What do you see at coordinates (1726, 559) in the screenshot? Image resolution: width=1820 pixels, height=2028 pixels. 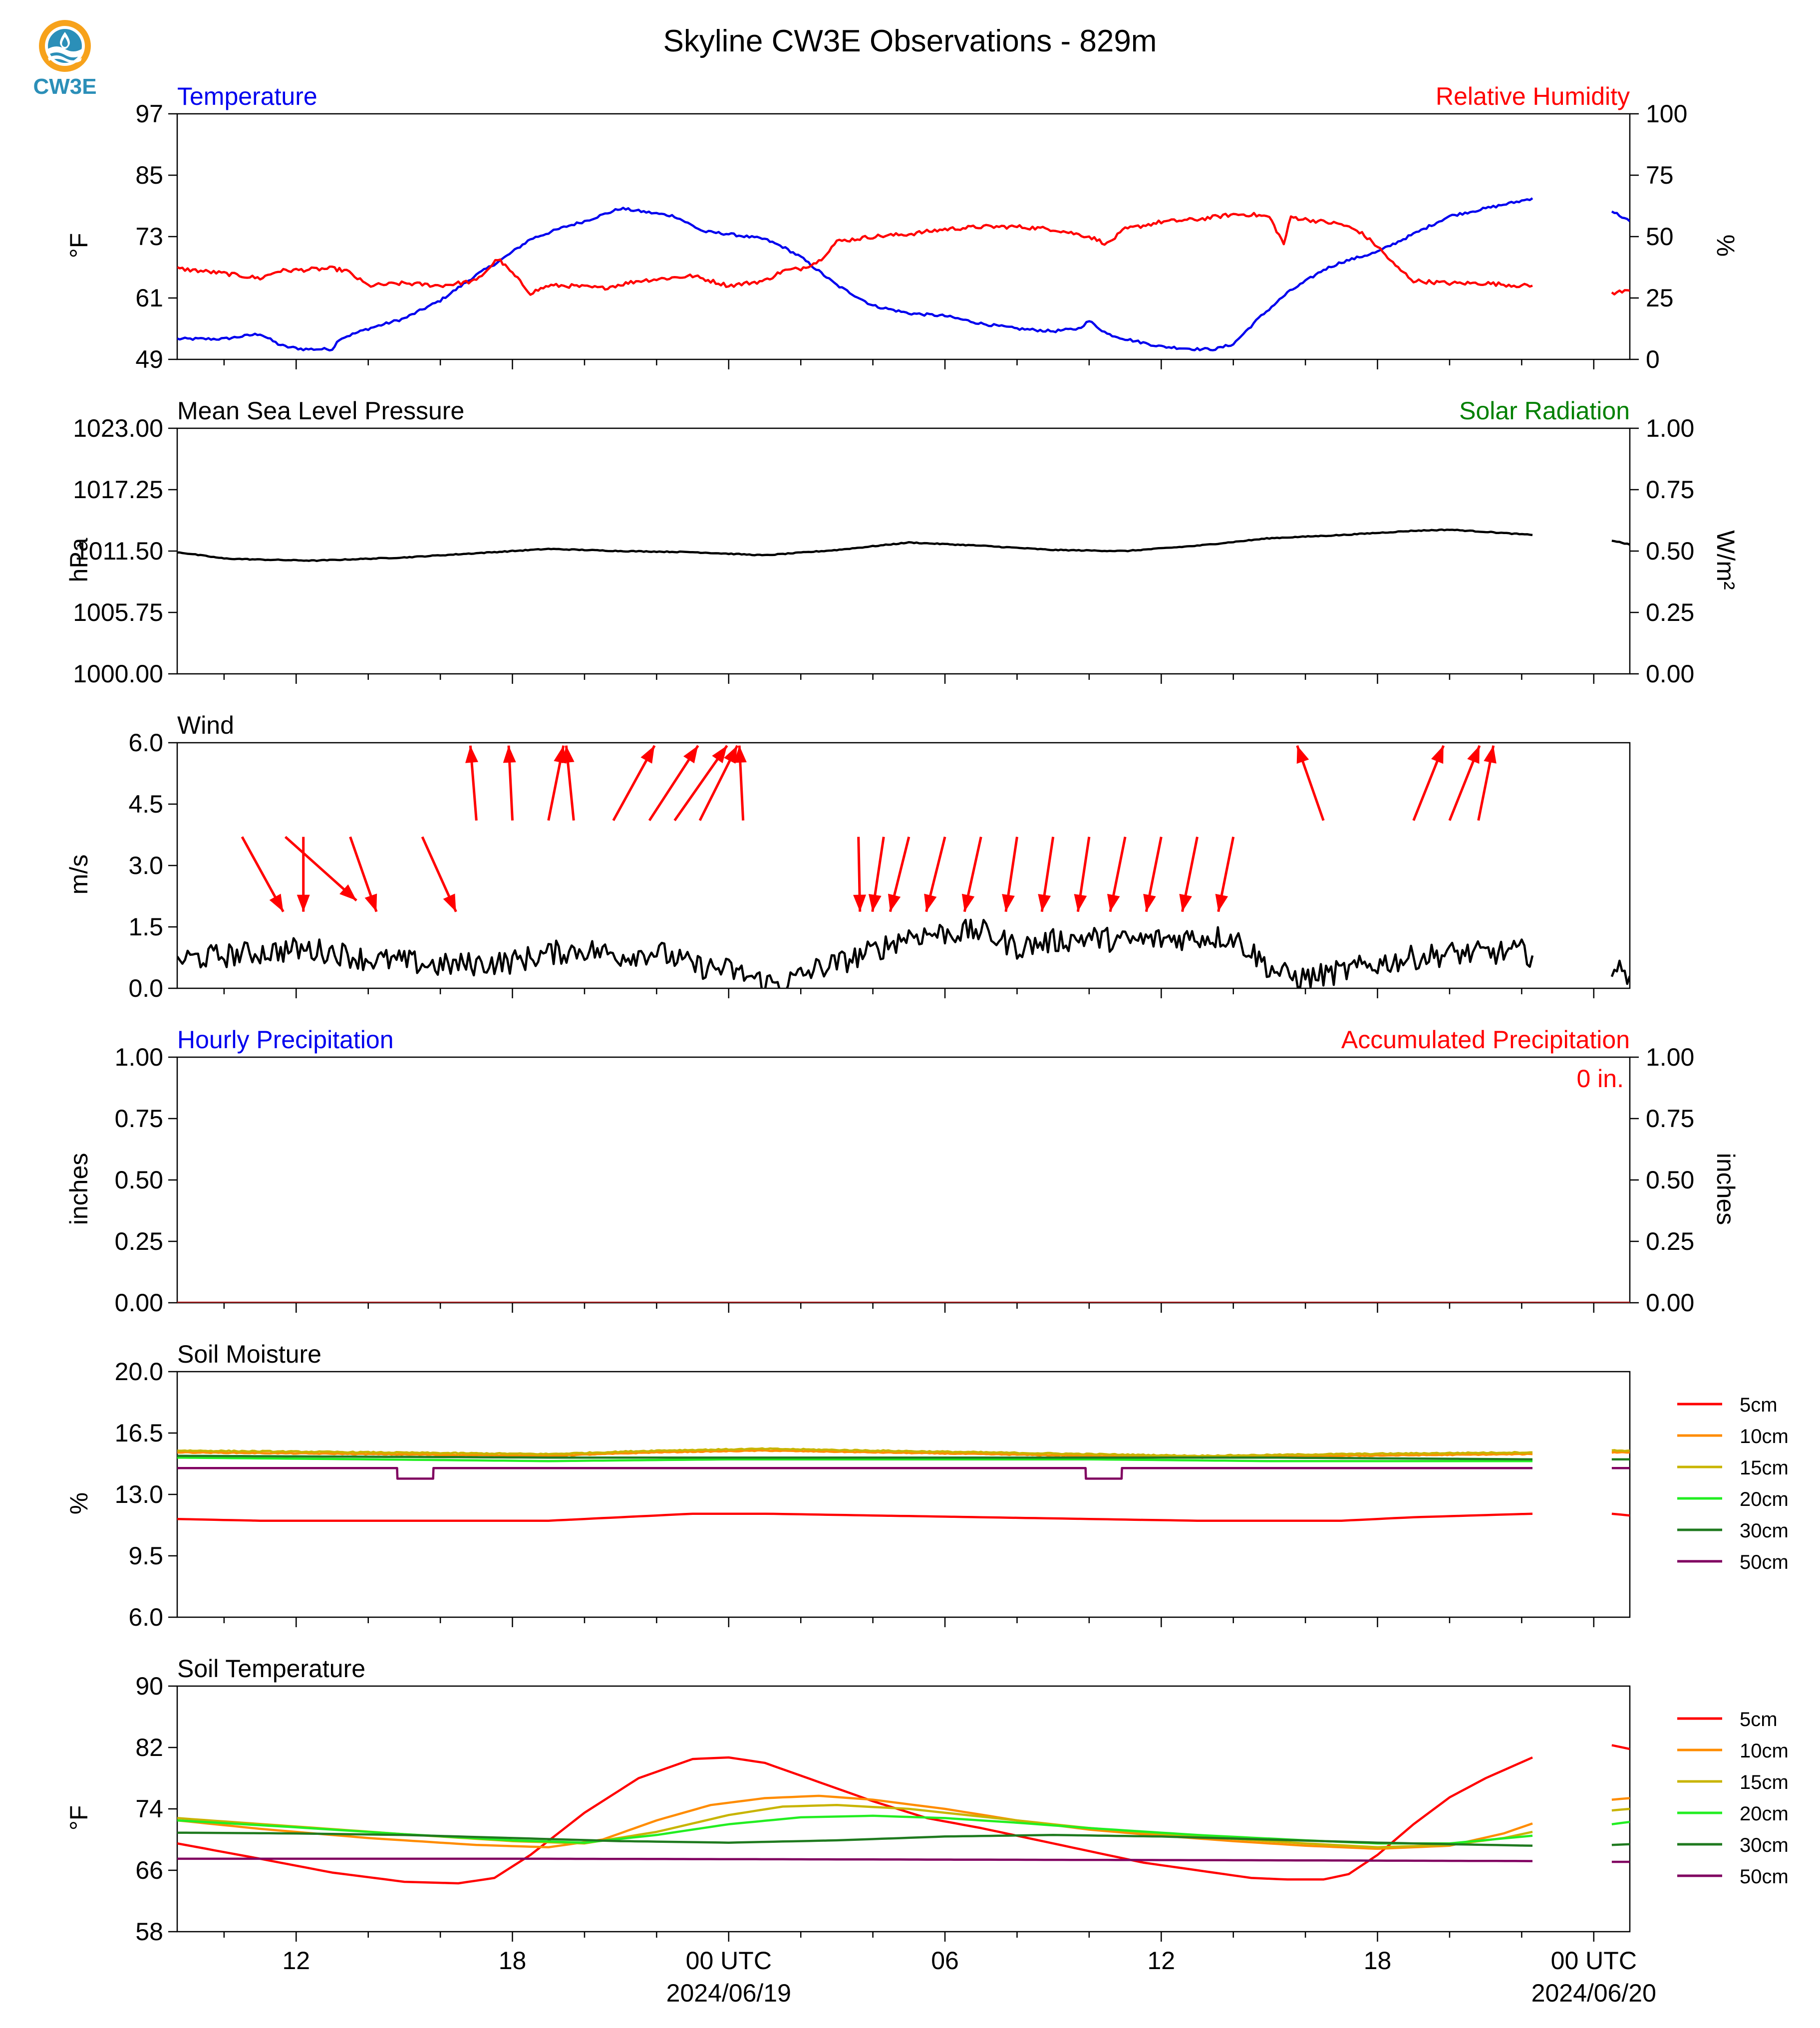 I see `y-axis-label-right: W/m²` at bounding box center [1726, 559].